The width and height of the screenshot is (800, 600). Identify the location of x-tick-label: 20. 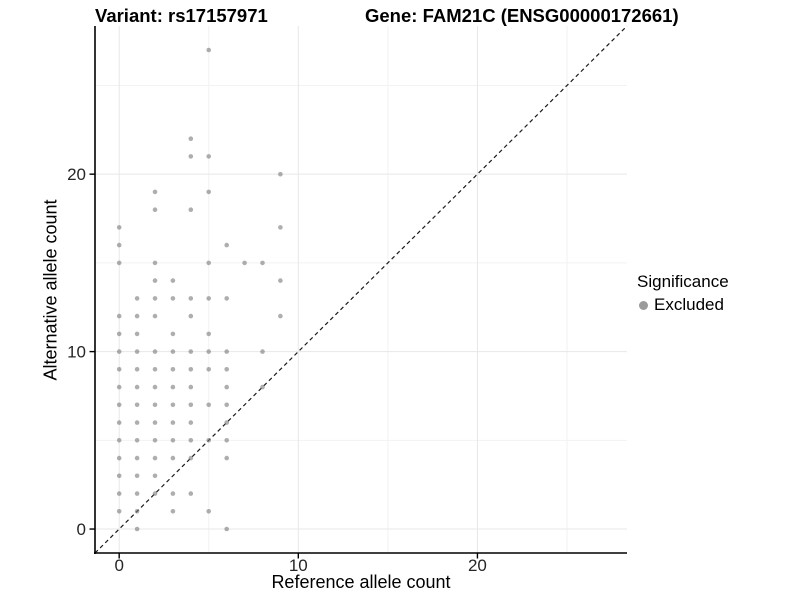
(477, 565).